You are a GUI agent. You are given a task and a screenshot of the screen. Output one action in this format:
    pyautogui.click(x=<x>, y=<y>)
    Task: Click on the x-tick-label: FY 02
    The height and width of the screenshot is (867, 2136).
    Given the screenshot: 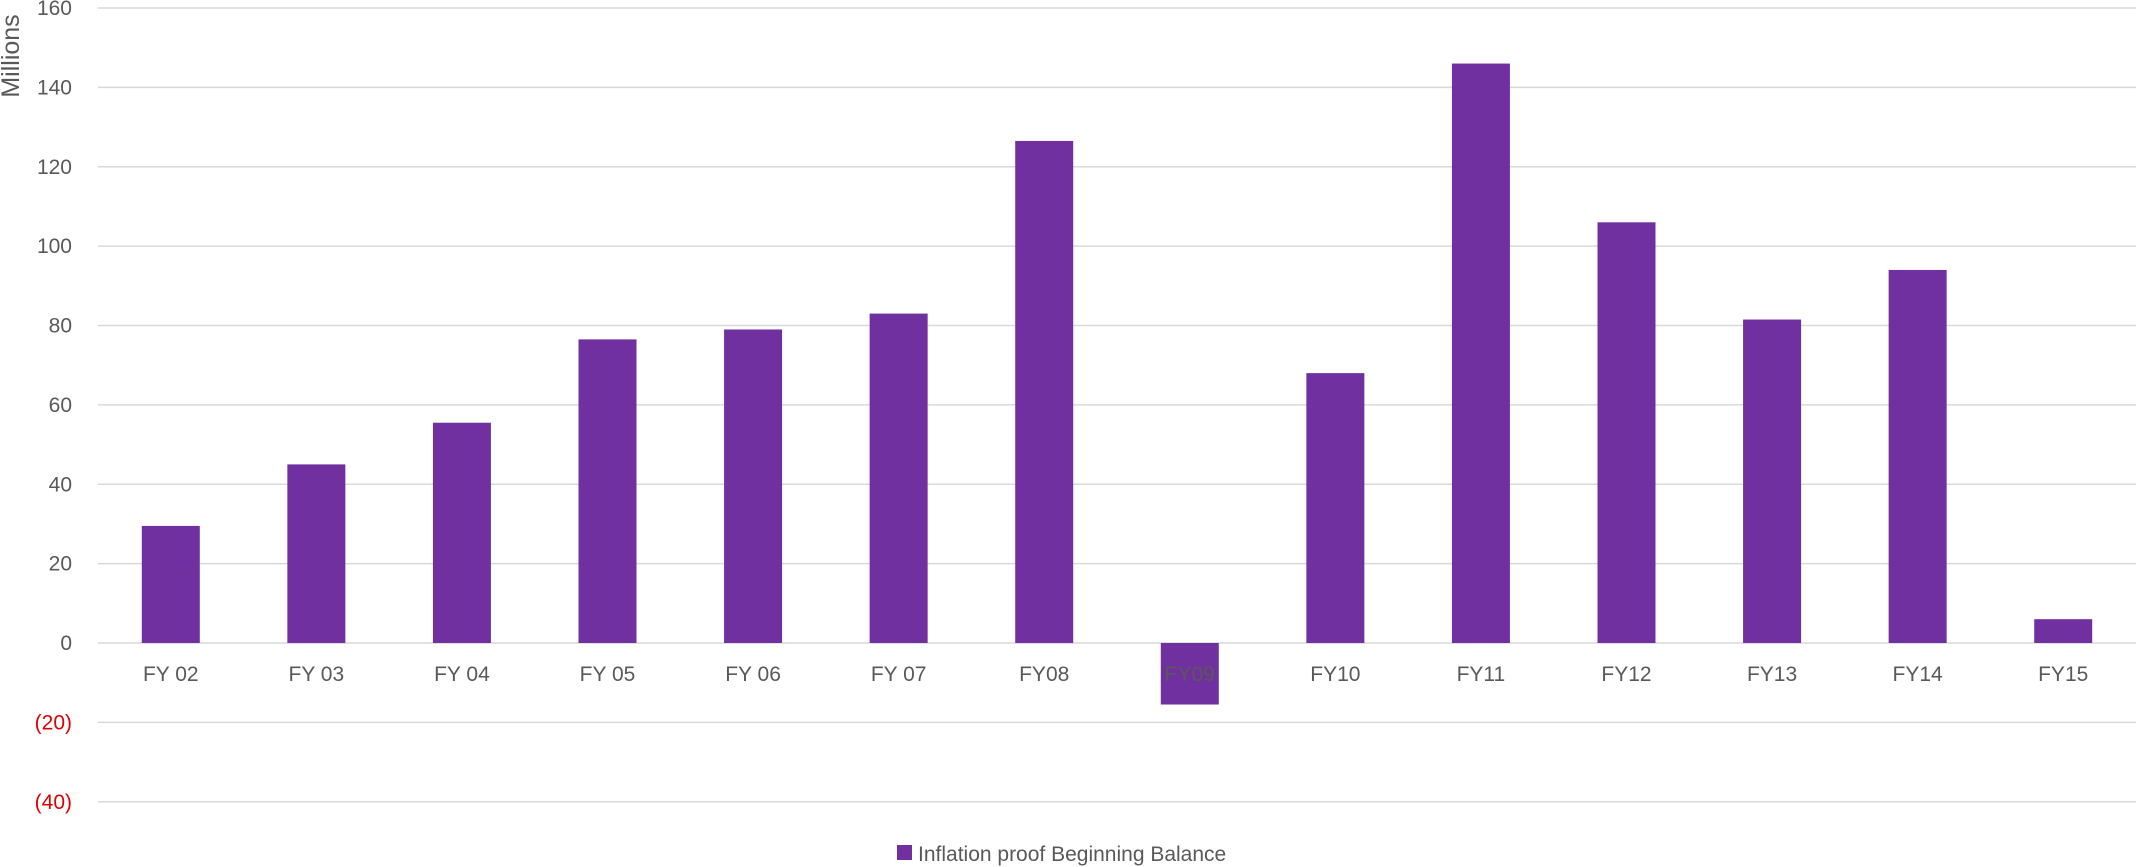 What is the action you would take?
    pyautogui.click(x=171, y=674)
    